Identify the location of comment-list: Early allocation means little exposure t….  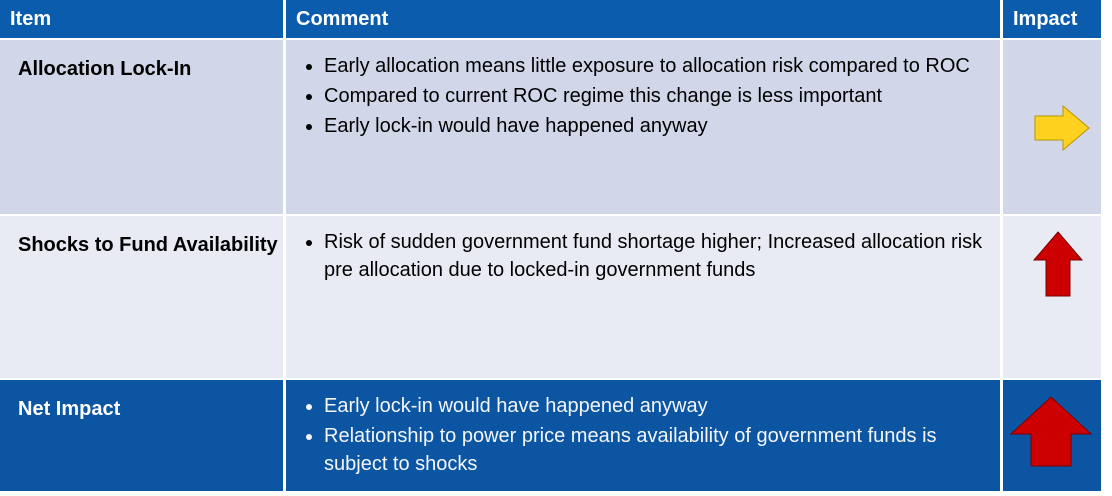
(635, 96).